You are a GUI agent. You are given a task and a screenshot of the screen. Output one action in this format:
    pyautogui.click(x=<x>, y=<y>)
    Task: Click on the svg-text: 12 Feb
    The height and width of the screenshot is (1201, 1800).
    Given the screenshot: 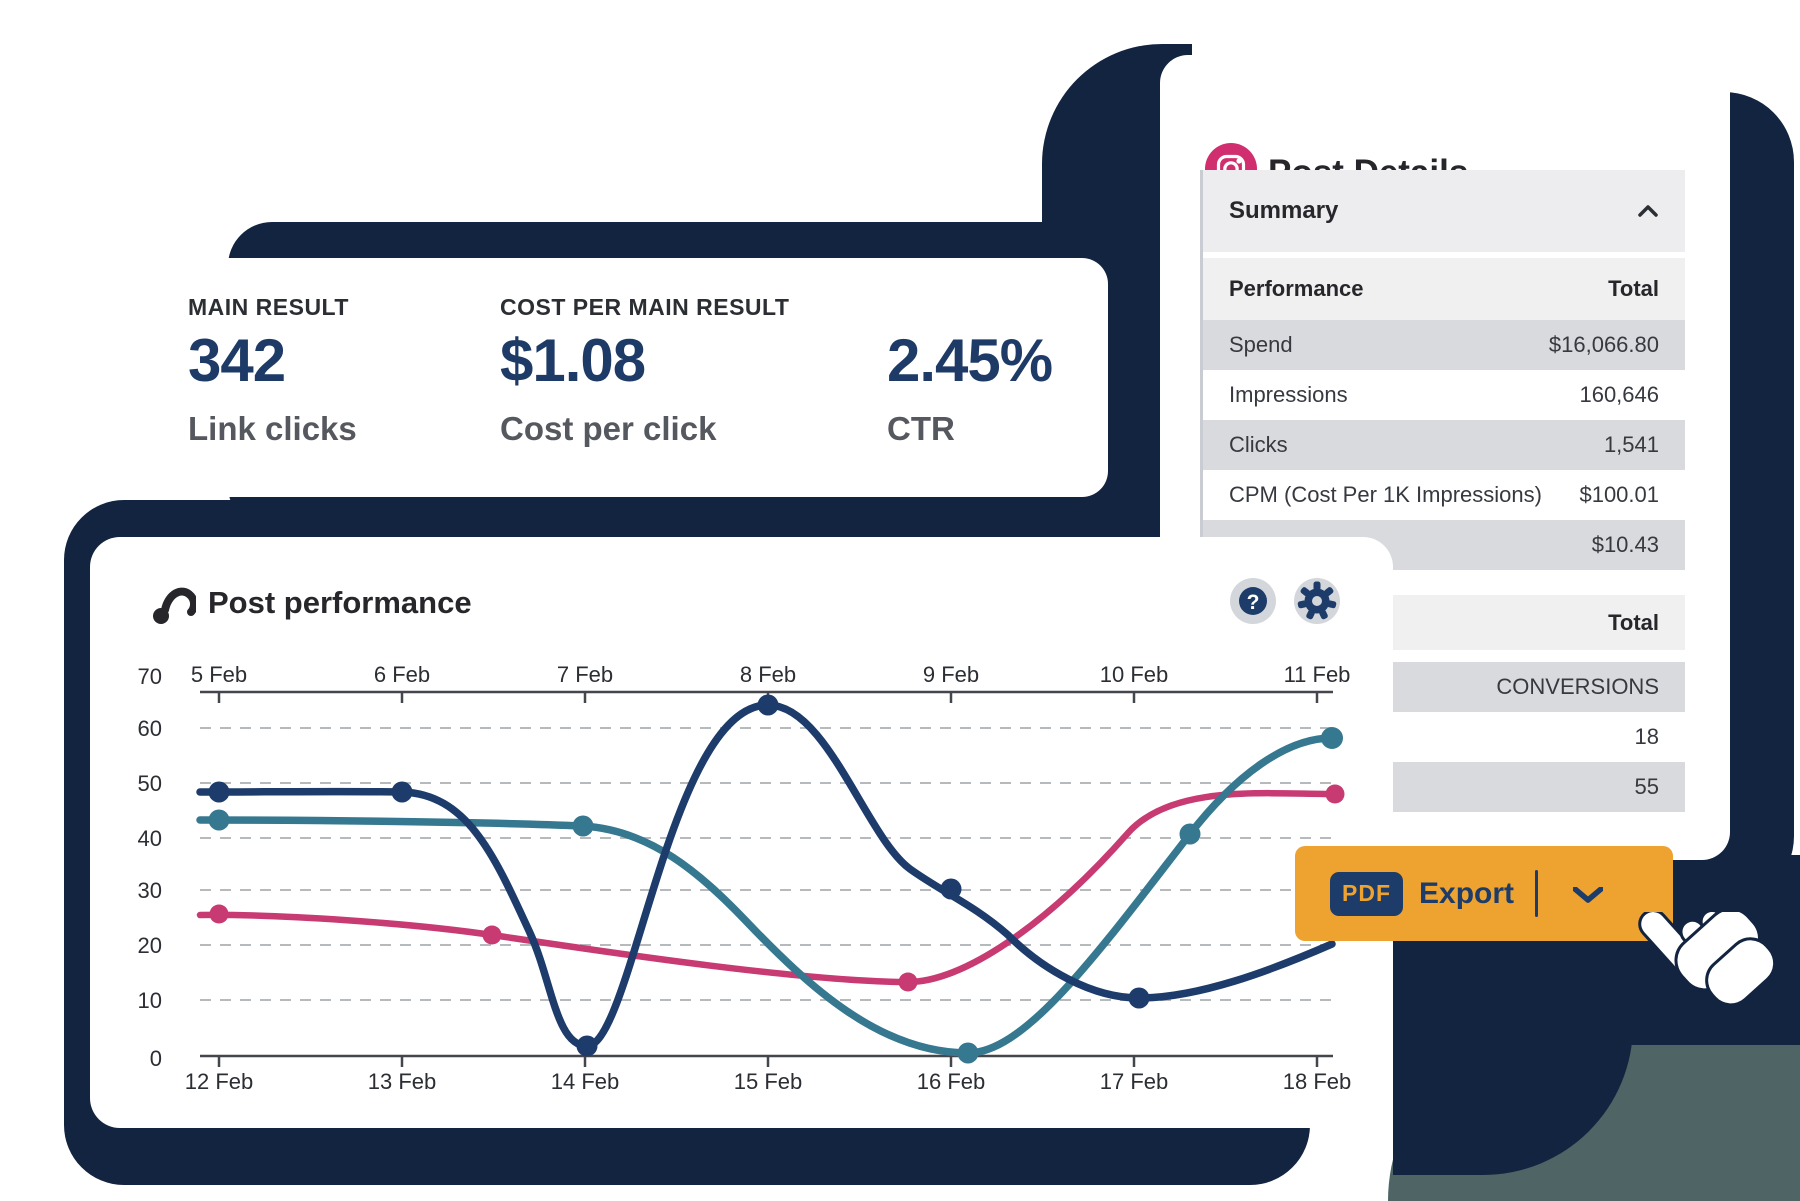 What is the action you would take?
    pyautogui.click(x=219, y=1081)
    